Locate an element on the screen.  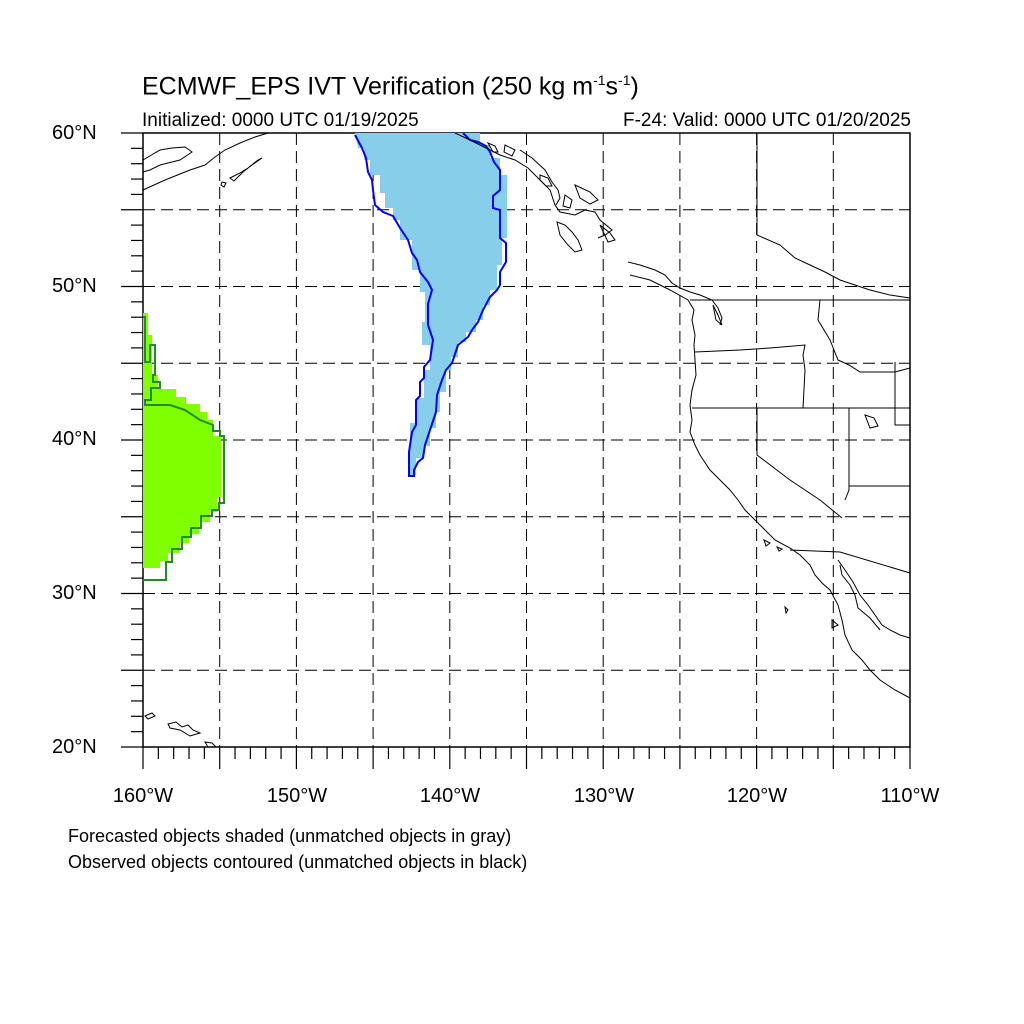
title-text: ECMWF_EPS IVT Verification (250 kg m is located at coordinates (368, 86).